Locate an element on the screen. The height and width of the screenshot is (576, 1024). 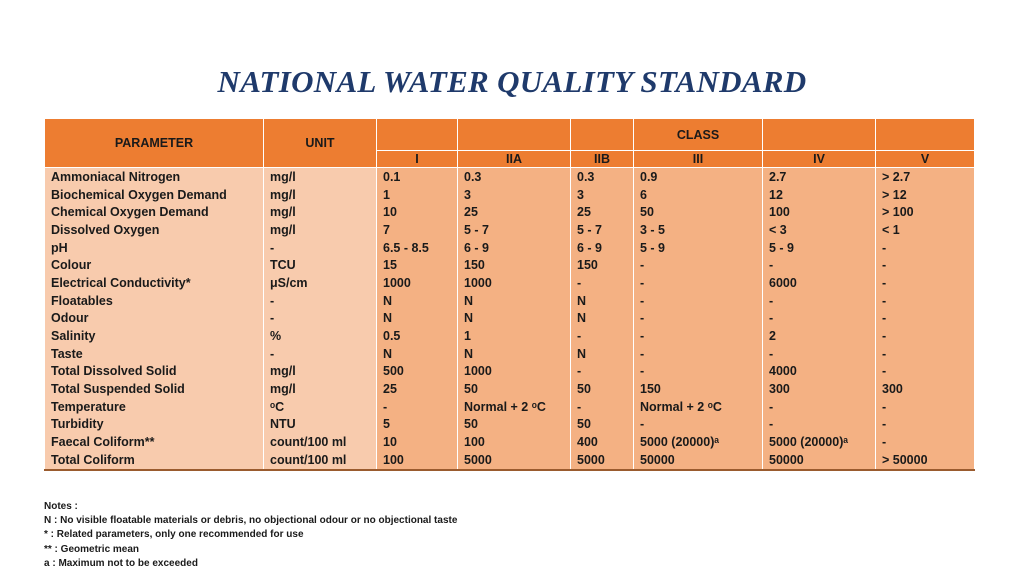
class-header-iii: III is located at coordinates (698, 159).